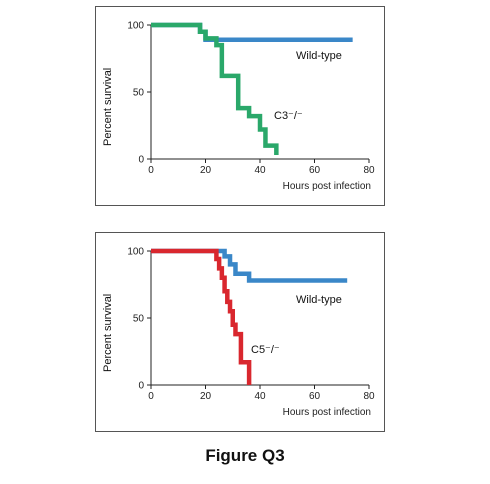 The image size is (490, 484). I want to click on series-label-knockout: C5⁻/⁻, so click(265, 350).